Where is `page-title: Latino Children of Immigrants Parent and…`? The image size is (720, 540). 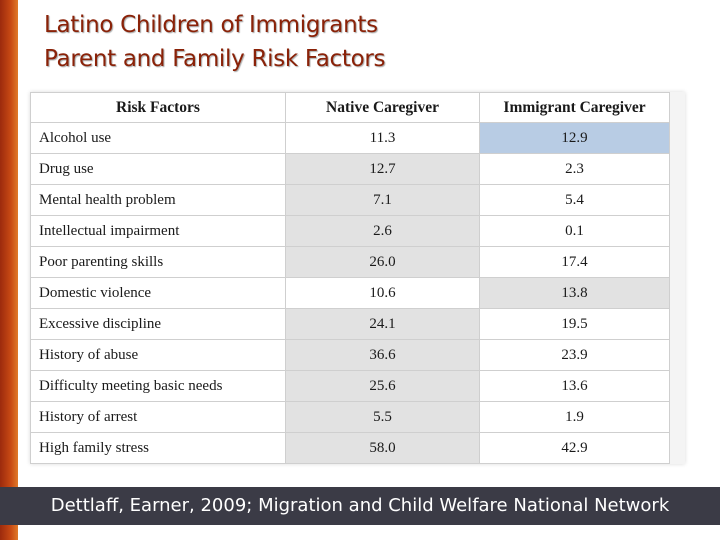 page-title: Latino Children of Immigrants Parent and… is located at coordinates (215, 42).